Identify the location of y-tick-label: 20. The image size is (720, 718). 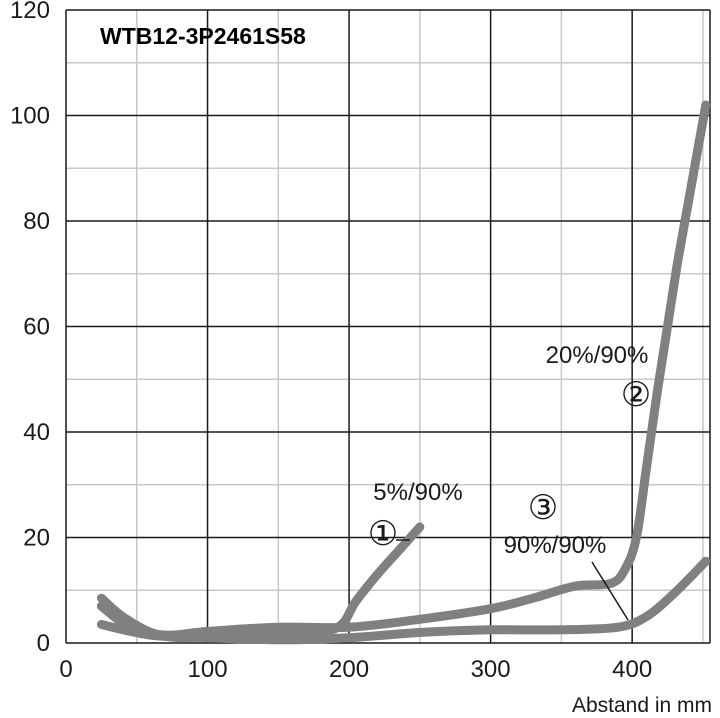
(36, 538).